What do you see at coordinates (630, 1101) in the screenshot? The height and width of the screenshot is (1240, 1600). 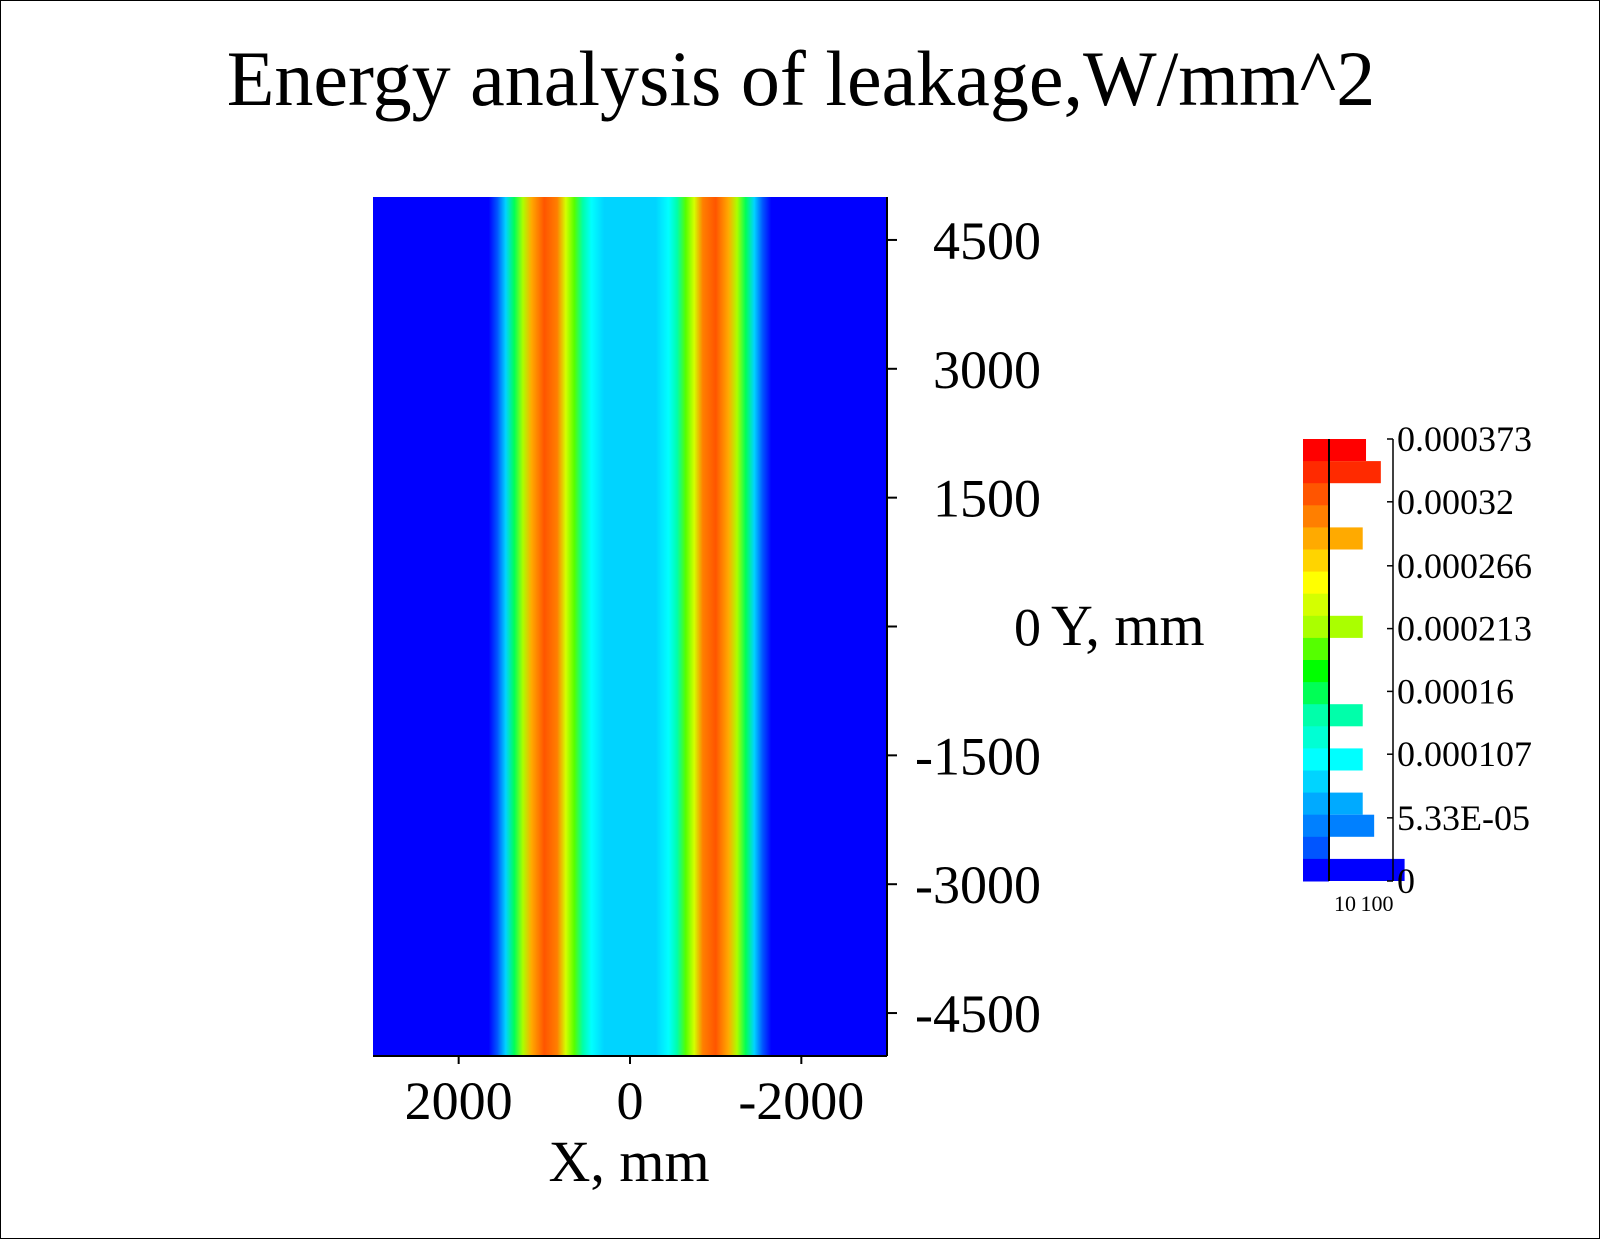 I see `x-tick-label: 0` at bounding box center [630, 1101].